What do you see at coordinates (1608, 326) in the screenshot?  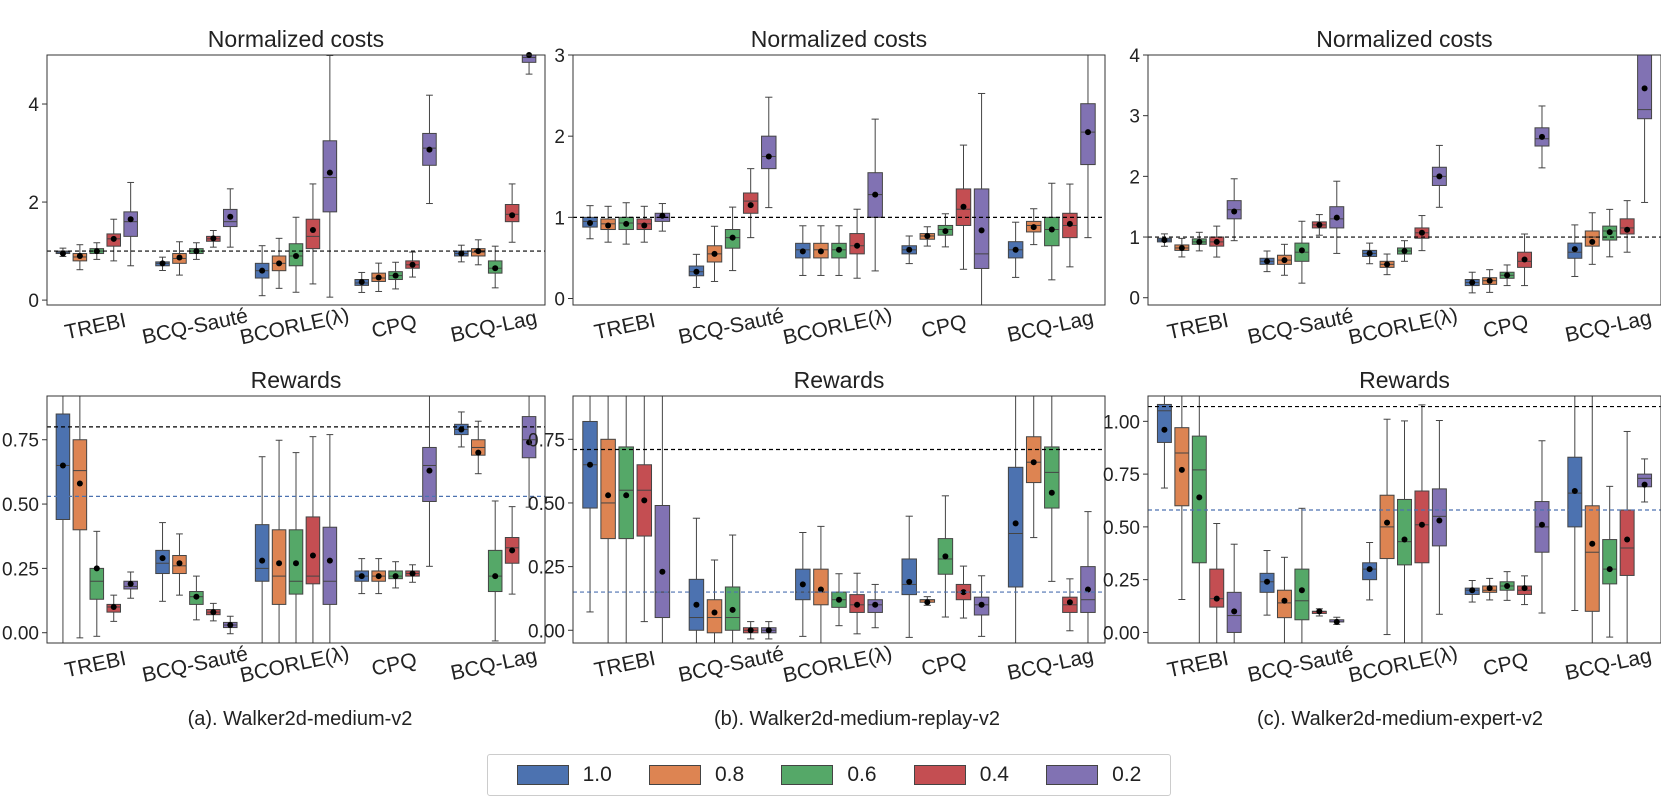 I see `x-tick-label: BCQ-Lag` at bounding box center [1608, 326].